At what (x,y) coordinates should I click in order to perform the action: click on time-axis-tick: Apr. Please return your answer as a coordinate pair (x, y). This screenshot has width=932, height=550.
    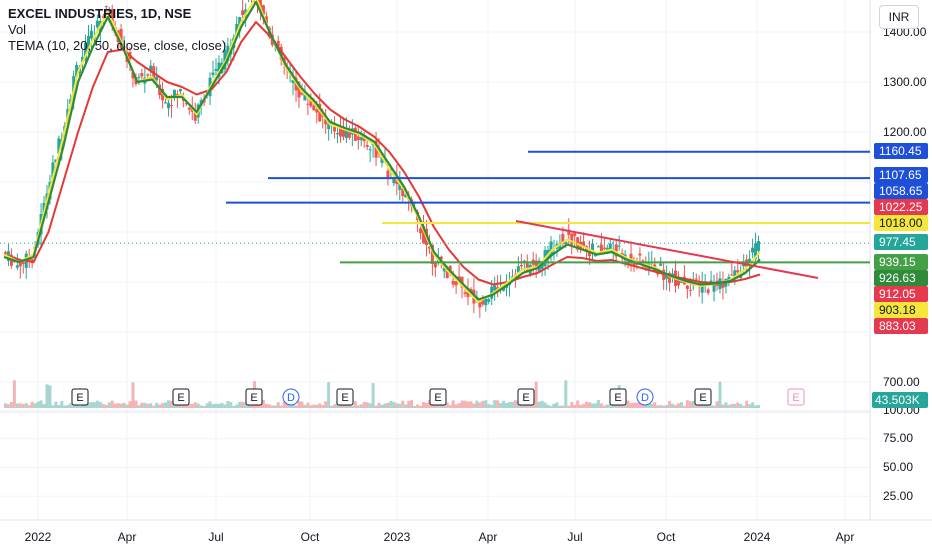
    Looking at the image, I should click on (488, 537).